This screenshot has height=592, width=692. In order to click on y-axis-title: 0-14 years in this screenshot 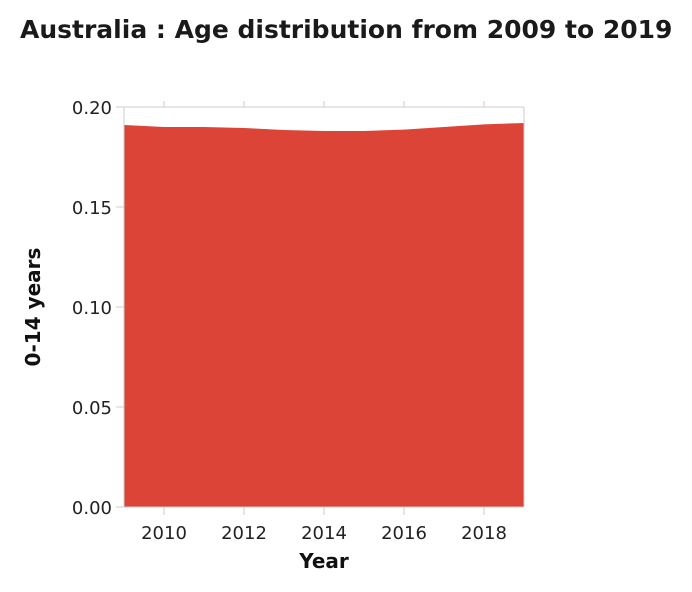, I will do `click(33, 307)`.